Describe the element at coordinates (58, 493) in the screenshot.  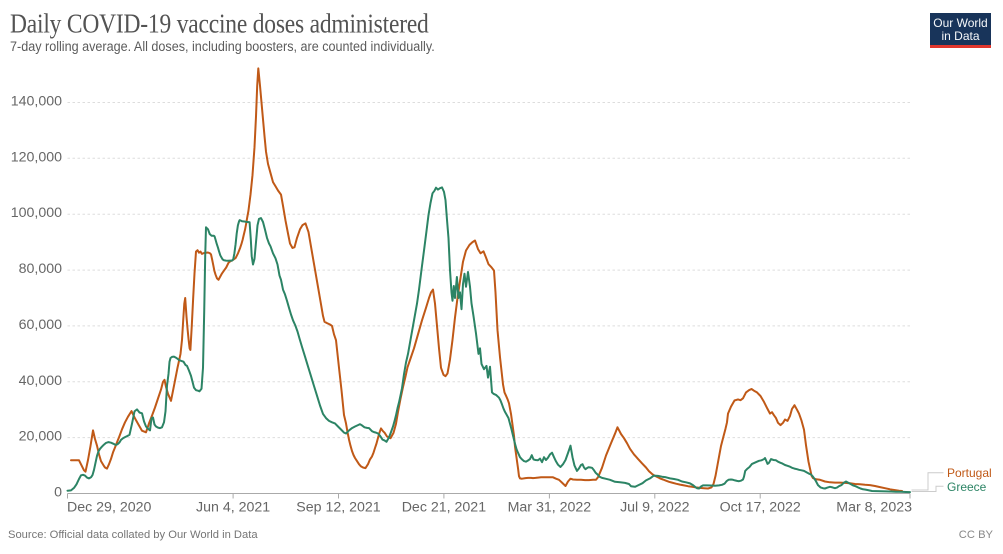
I see `svg-text: 0` at that location.